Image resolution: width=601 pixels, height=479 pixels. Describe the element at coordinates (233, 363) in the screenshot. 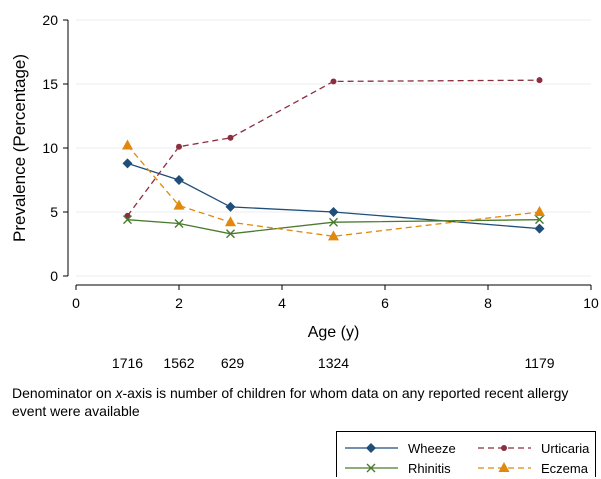

I see `denominator-label: 629` at that location.